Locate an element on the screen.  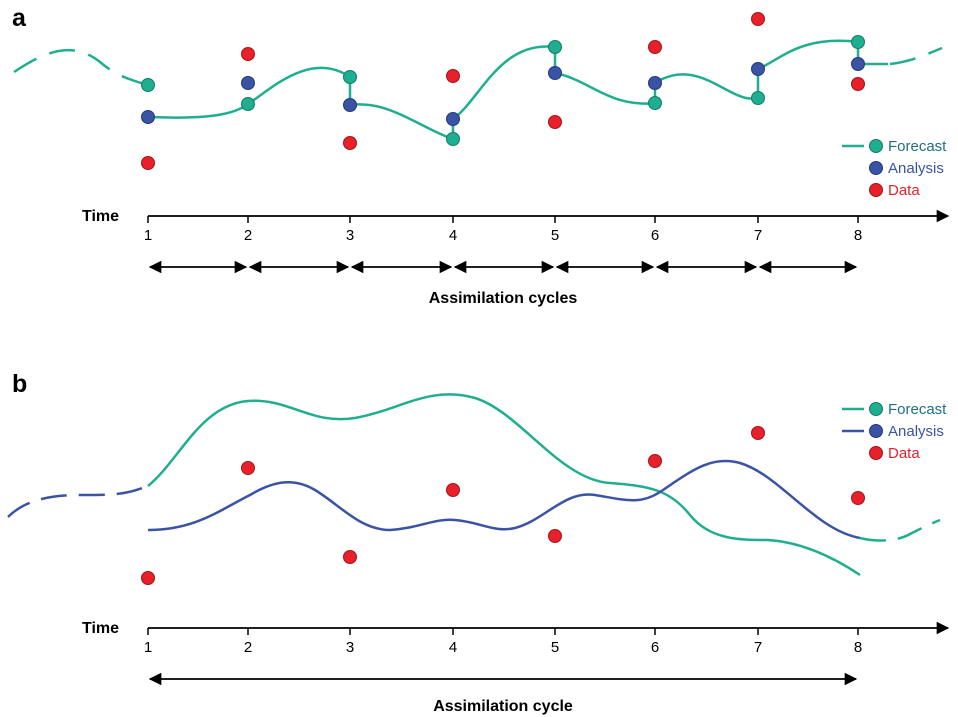
panel-b-time-label: Time is located at coordinates (100, 628).